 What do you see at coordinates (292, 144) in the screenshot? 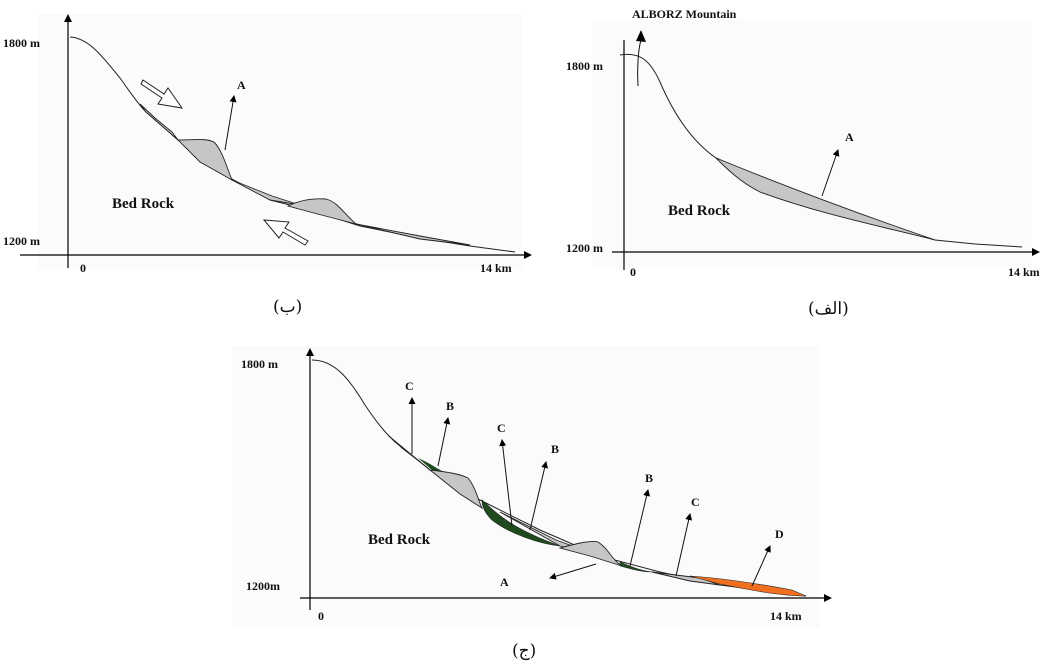
I see `panel-b-bedrock-profile` at bounding box center [292, 144].